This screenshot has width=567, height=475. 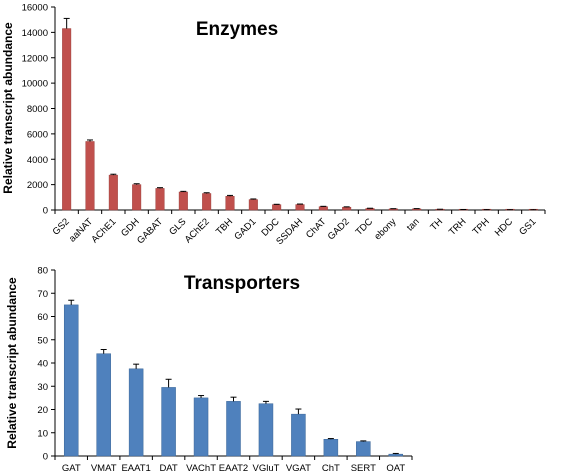 What do you see at coordinates (35, 84) in the screenshot?
I see `enzymes-y-tick-label: 10000` at bounding box center [35, 84].